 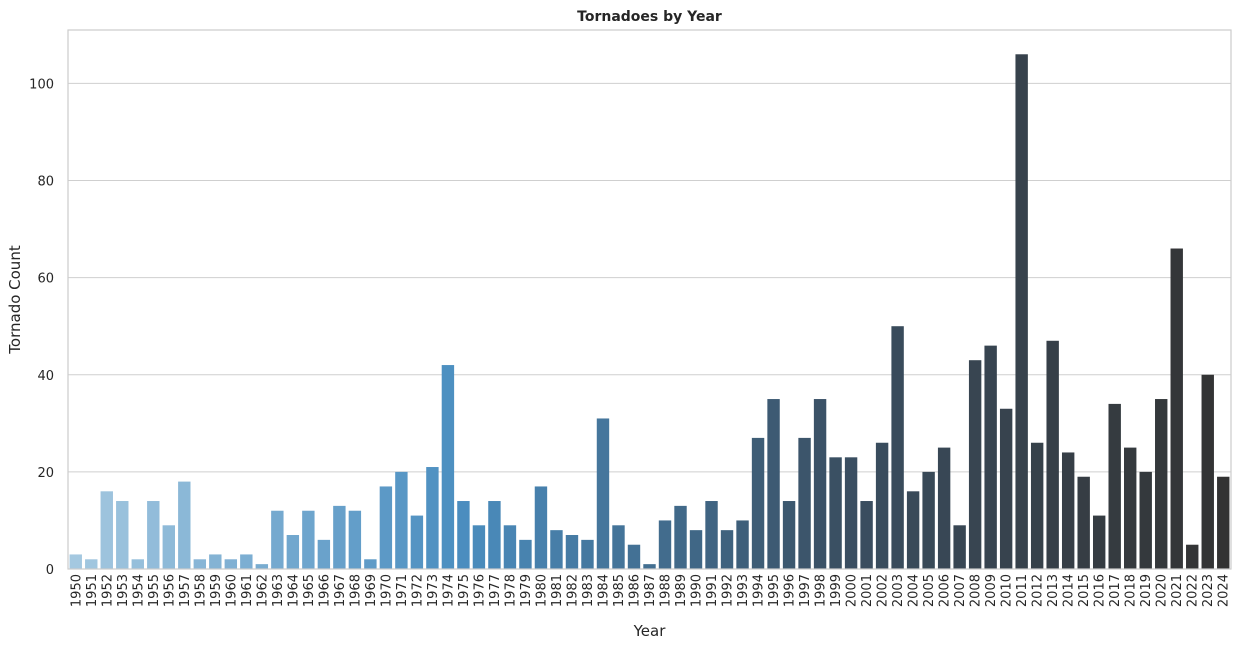 What do you see at coordinates (41, 327) in the screenshot?
I see `y-tick-labels: 0 20 40 60 80 100` at bounding box center [41, 327].